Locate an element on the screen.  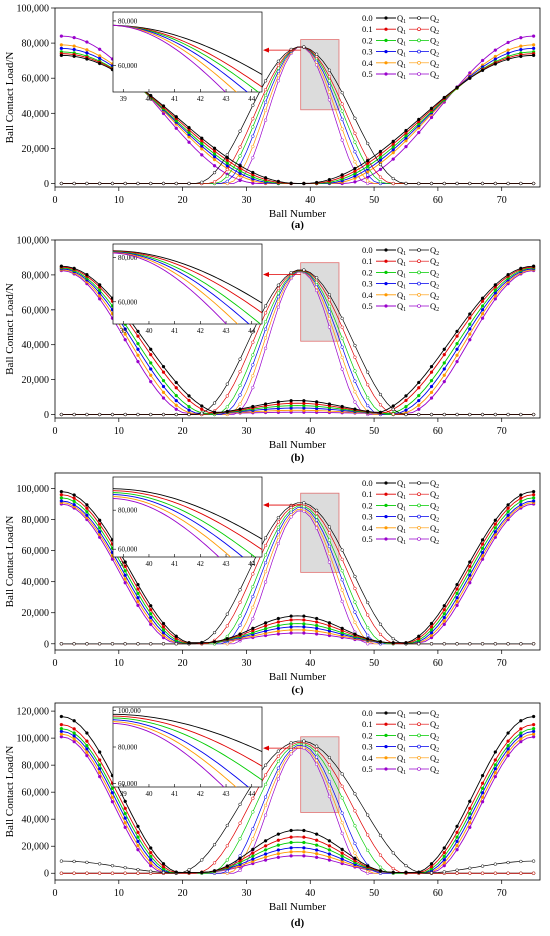
x-tick-label: 60 is located at coordinates (438, 893).